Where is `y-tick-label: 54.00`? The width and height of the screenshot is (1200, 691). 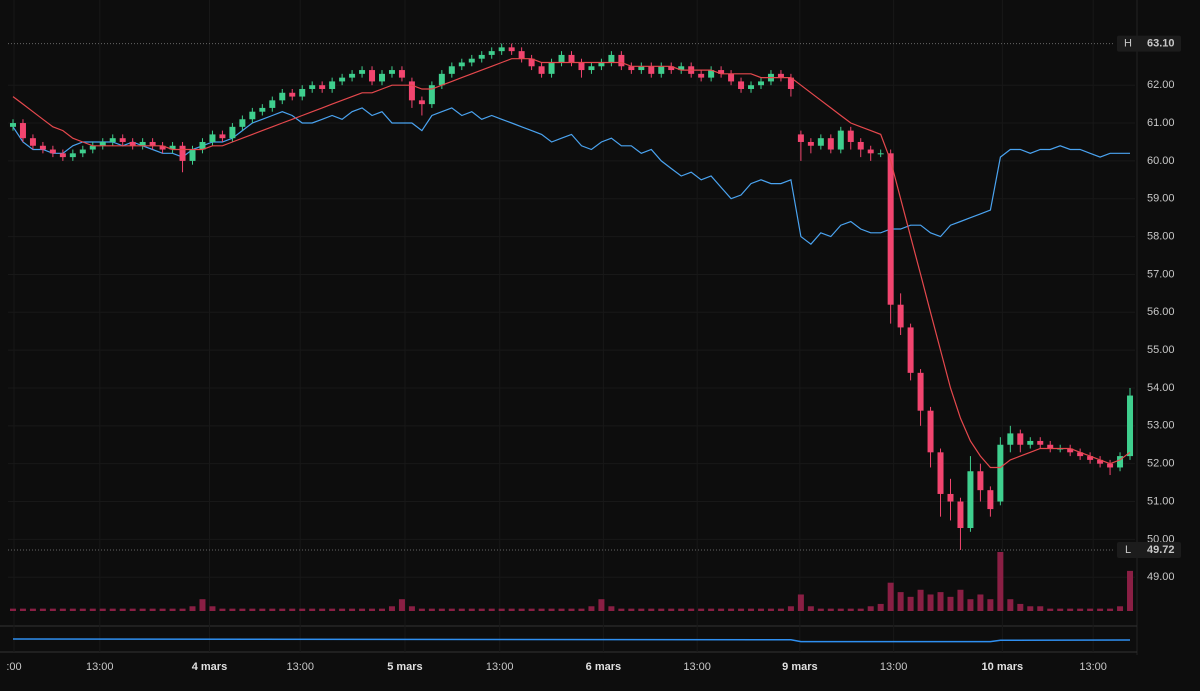
y-tick-label: 54.00 is located at coordinates (1161, 388).